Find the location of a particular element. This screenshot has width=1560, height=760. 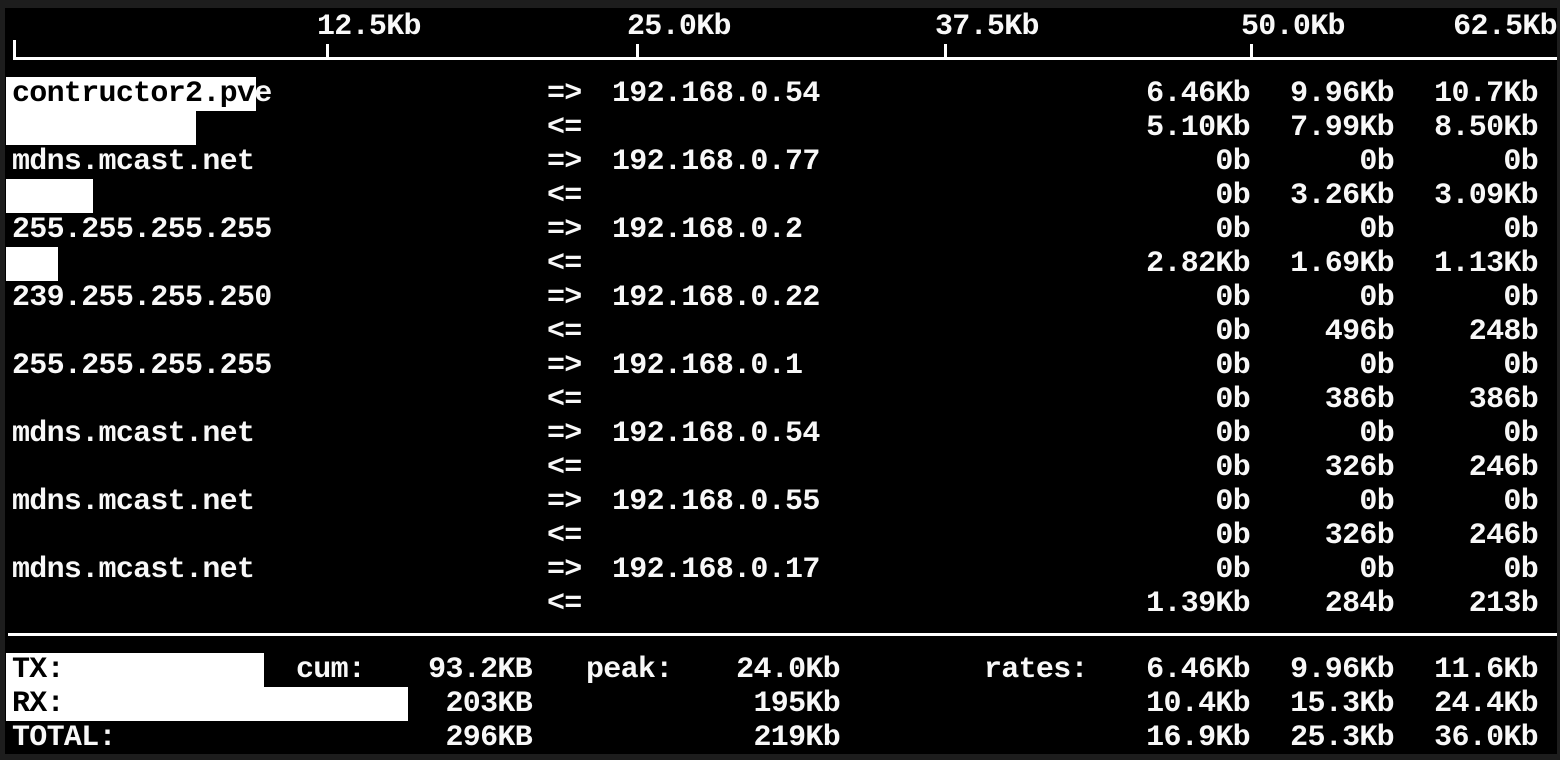

rx-rate-10s: 326b is located at coordinates (1359, 468).